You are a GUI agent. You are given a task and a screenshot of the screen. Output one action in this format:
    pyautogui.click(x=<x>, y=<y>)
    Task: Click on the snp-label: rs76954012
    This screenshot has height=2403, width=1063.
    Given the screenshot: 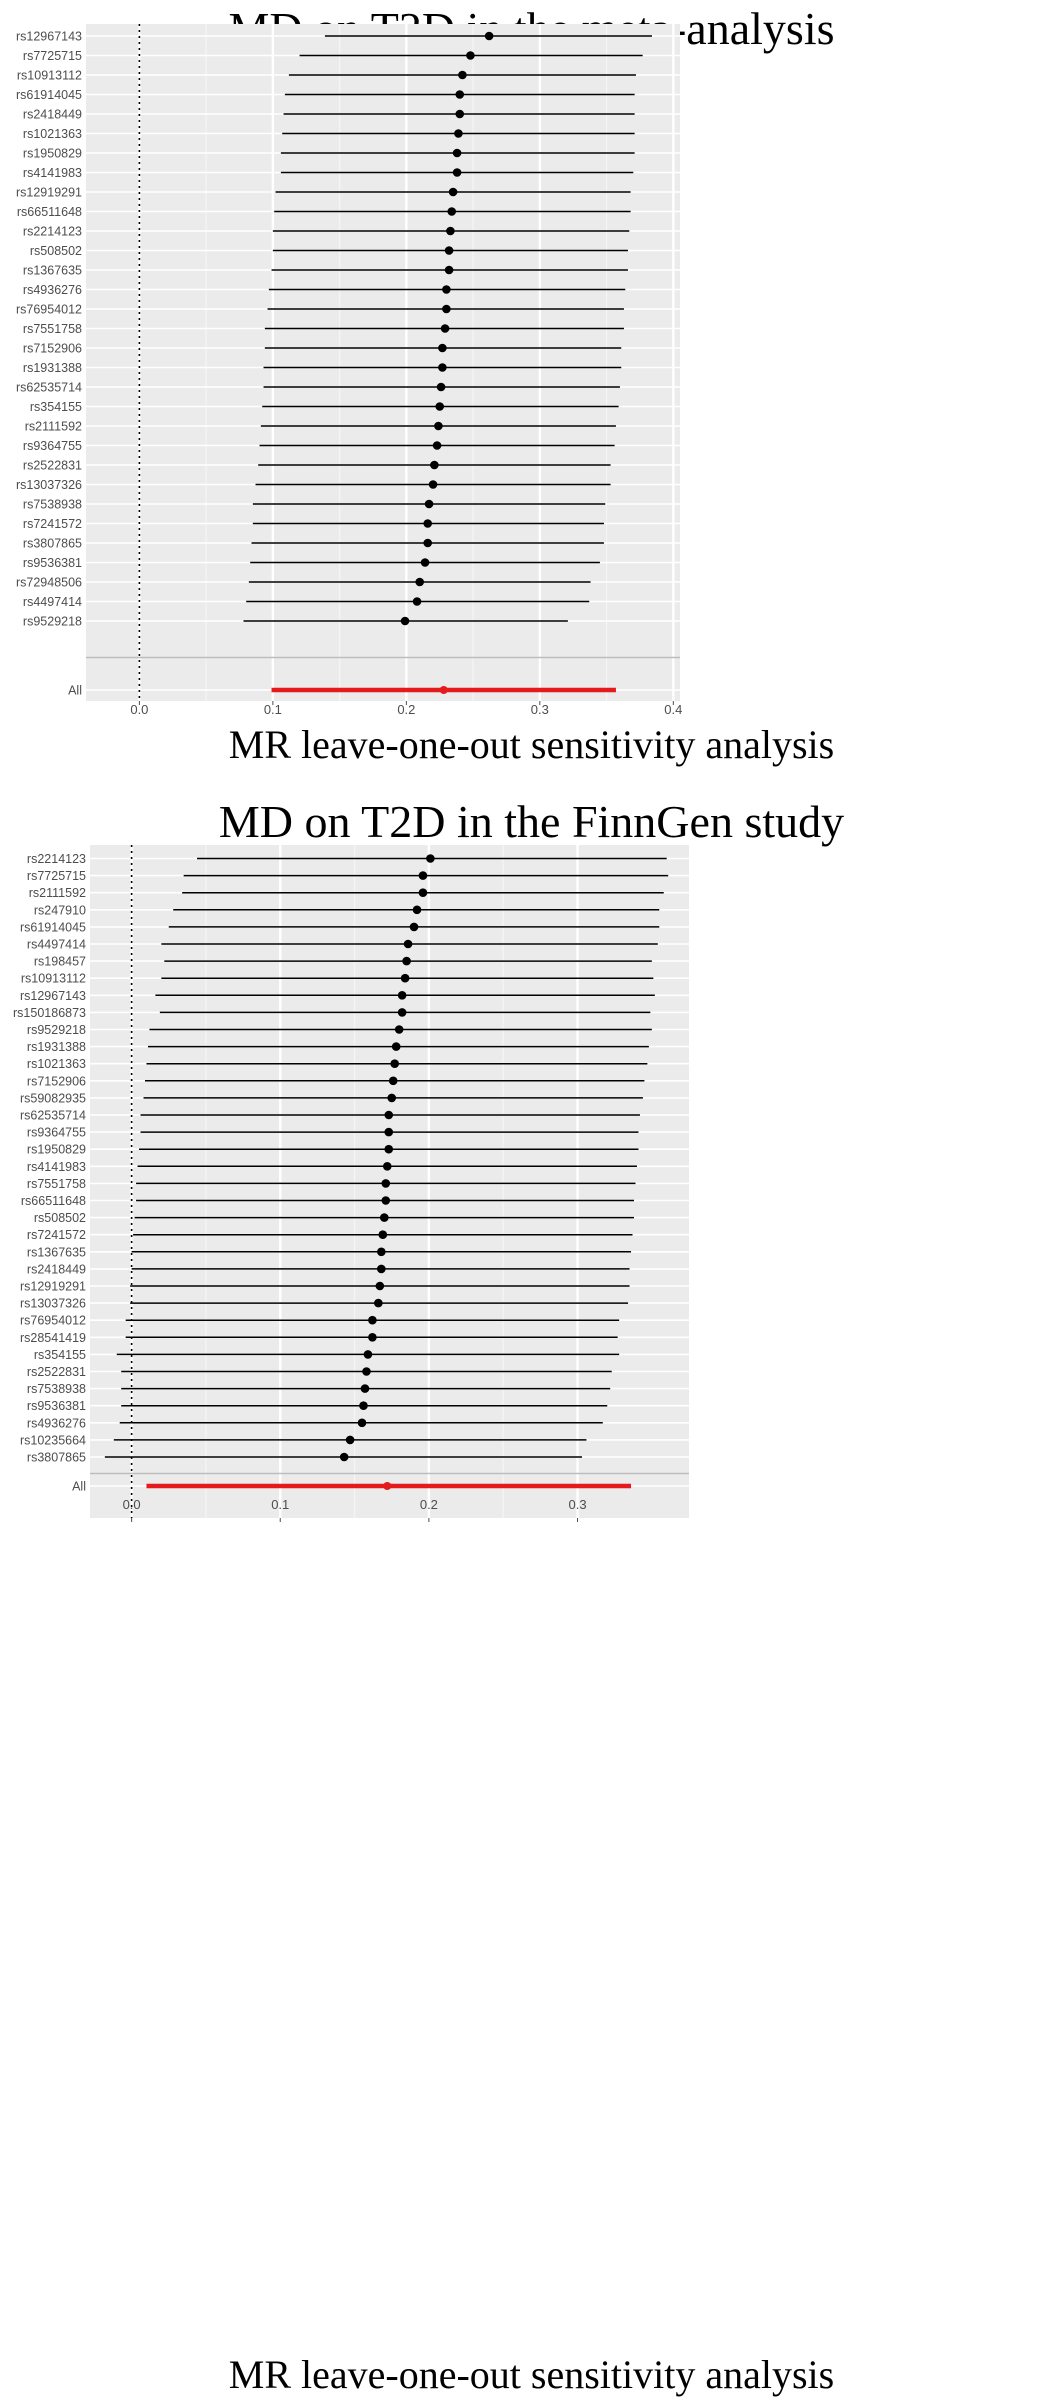 What is the action you would take?
    pyautogui.click(x=53, y=1321)
    